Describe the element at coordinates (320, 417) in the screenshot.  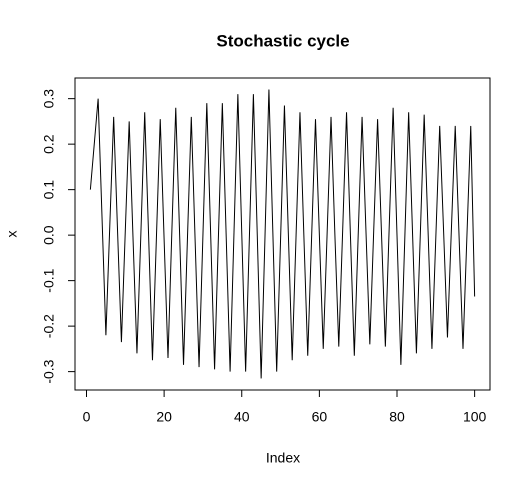
I see `x-tick-label: 60` at that location.